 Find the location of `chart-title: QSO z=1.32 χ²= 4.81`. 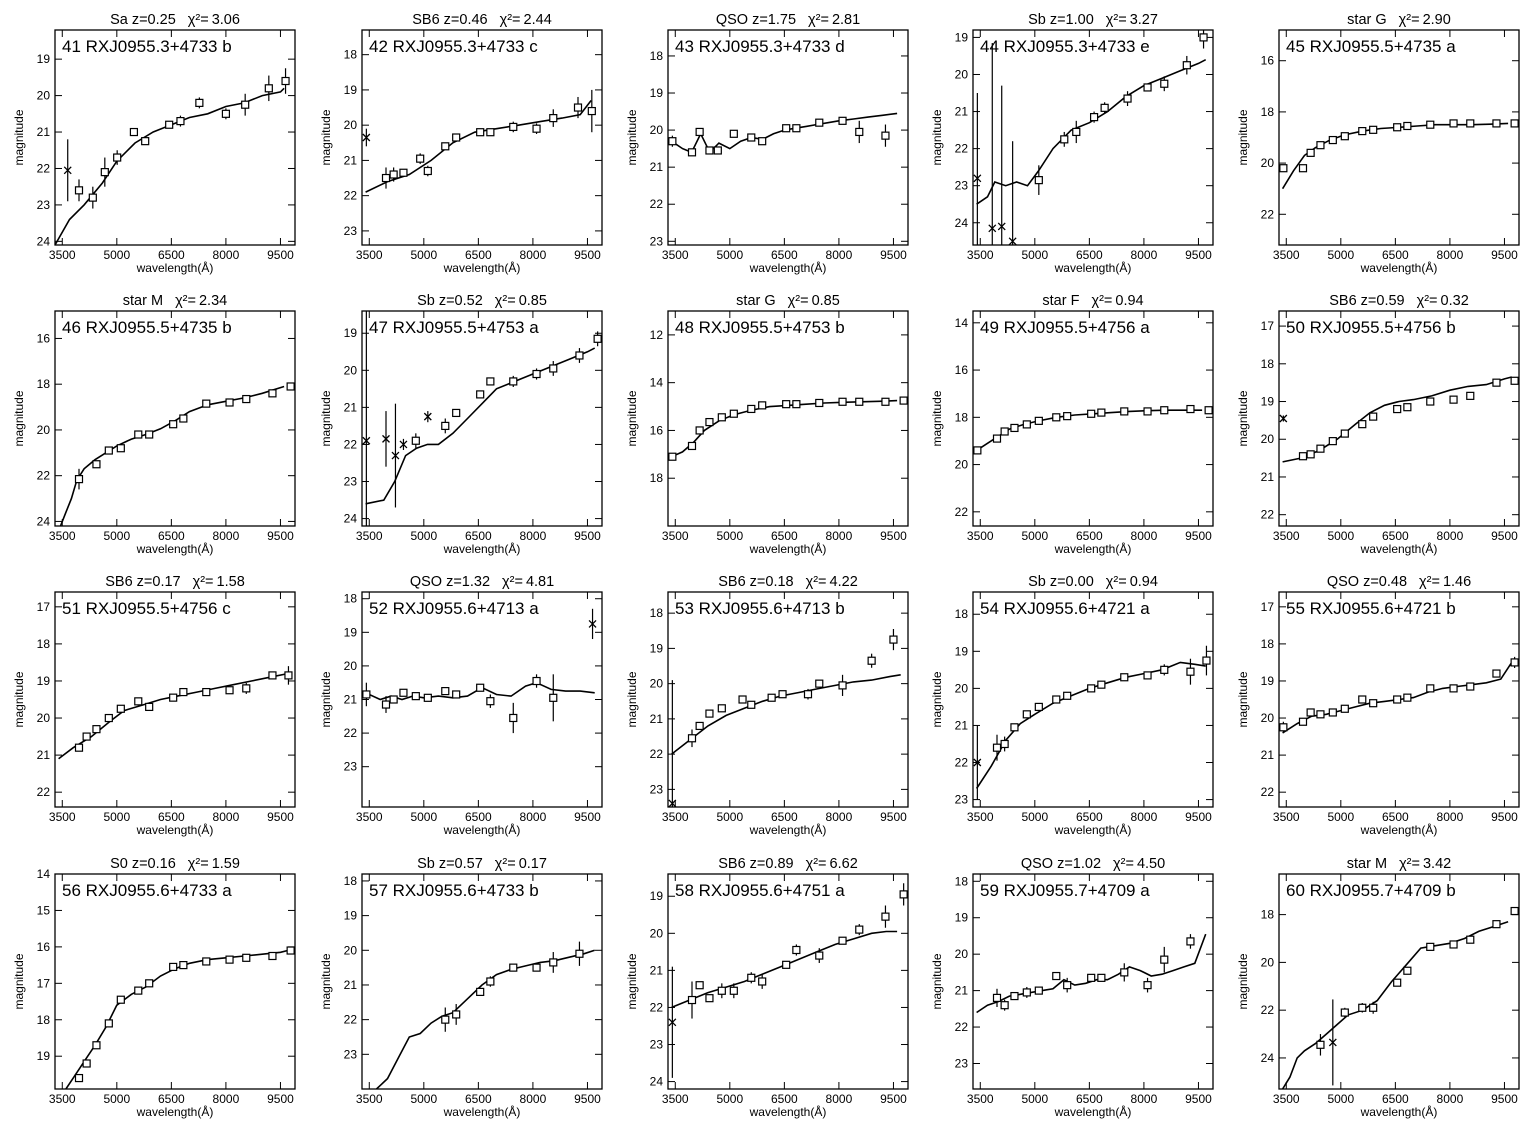

chart-title: QSO z=1.32 χ²= 4.81 is located at coordinates (482, 582).